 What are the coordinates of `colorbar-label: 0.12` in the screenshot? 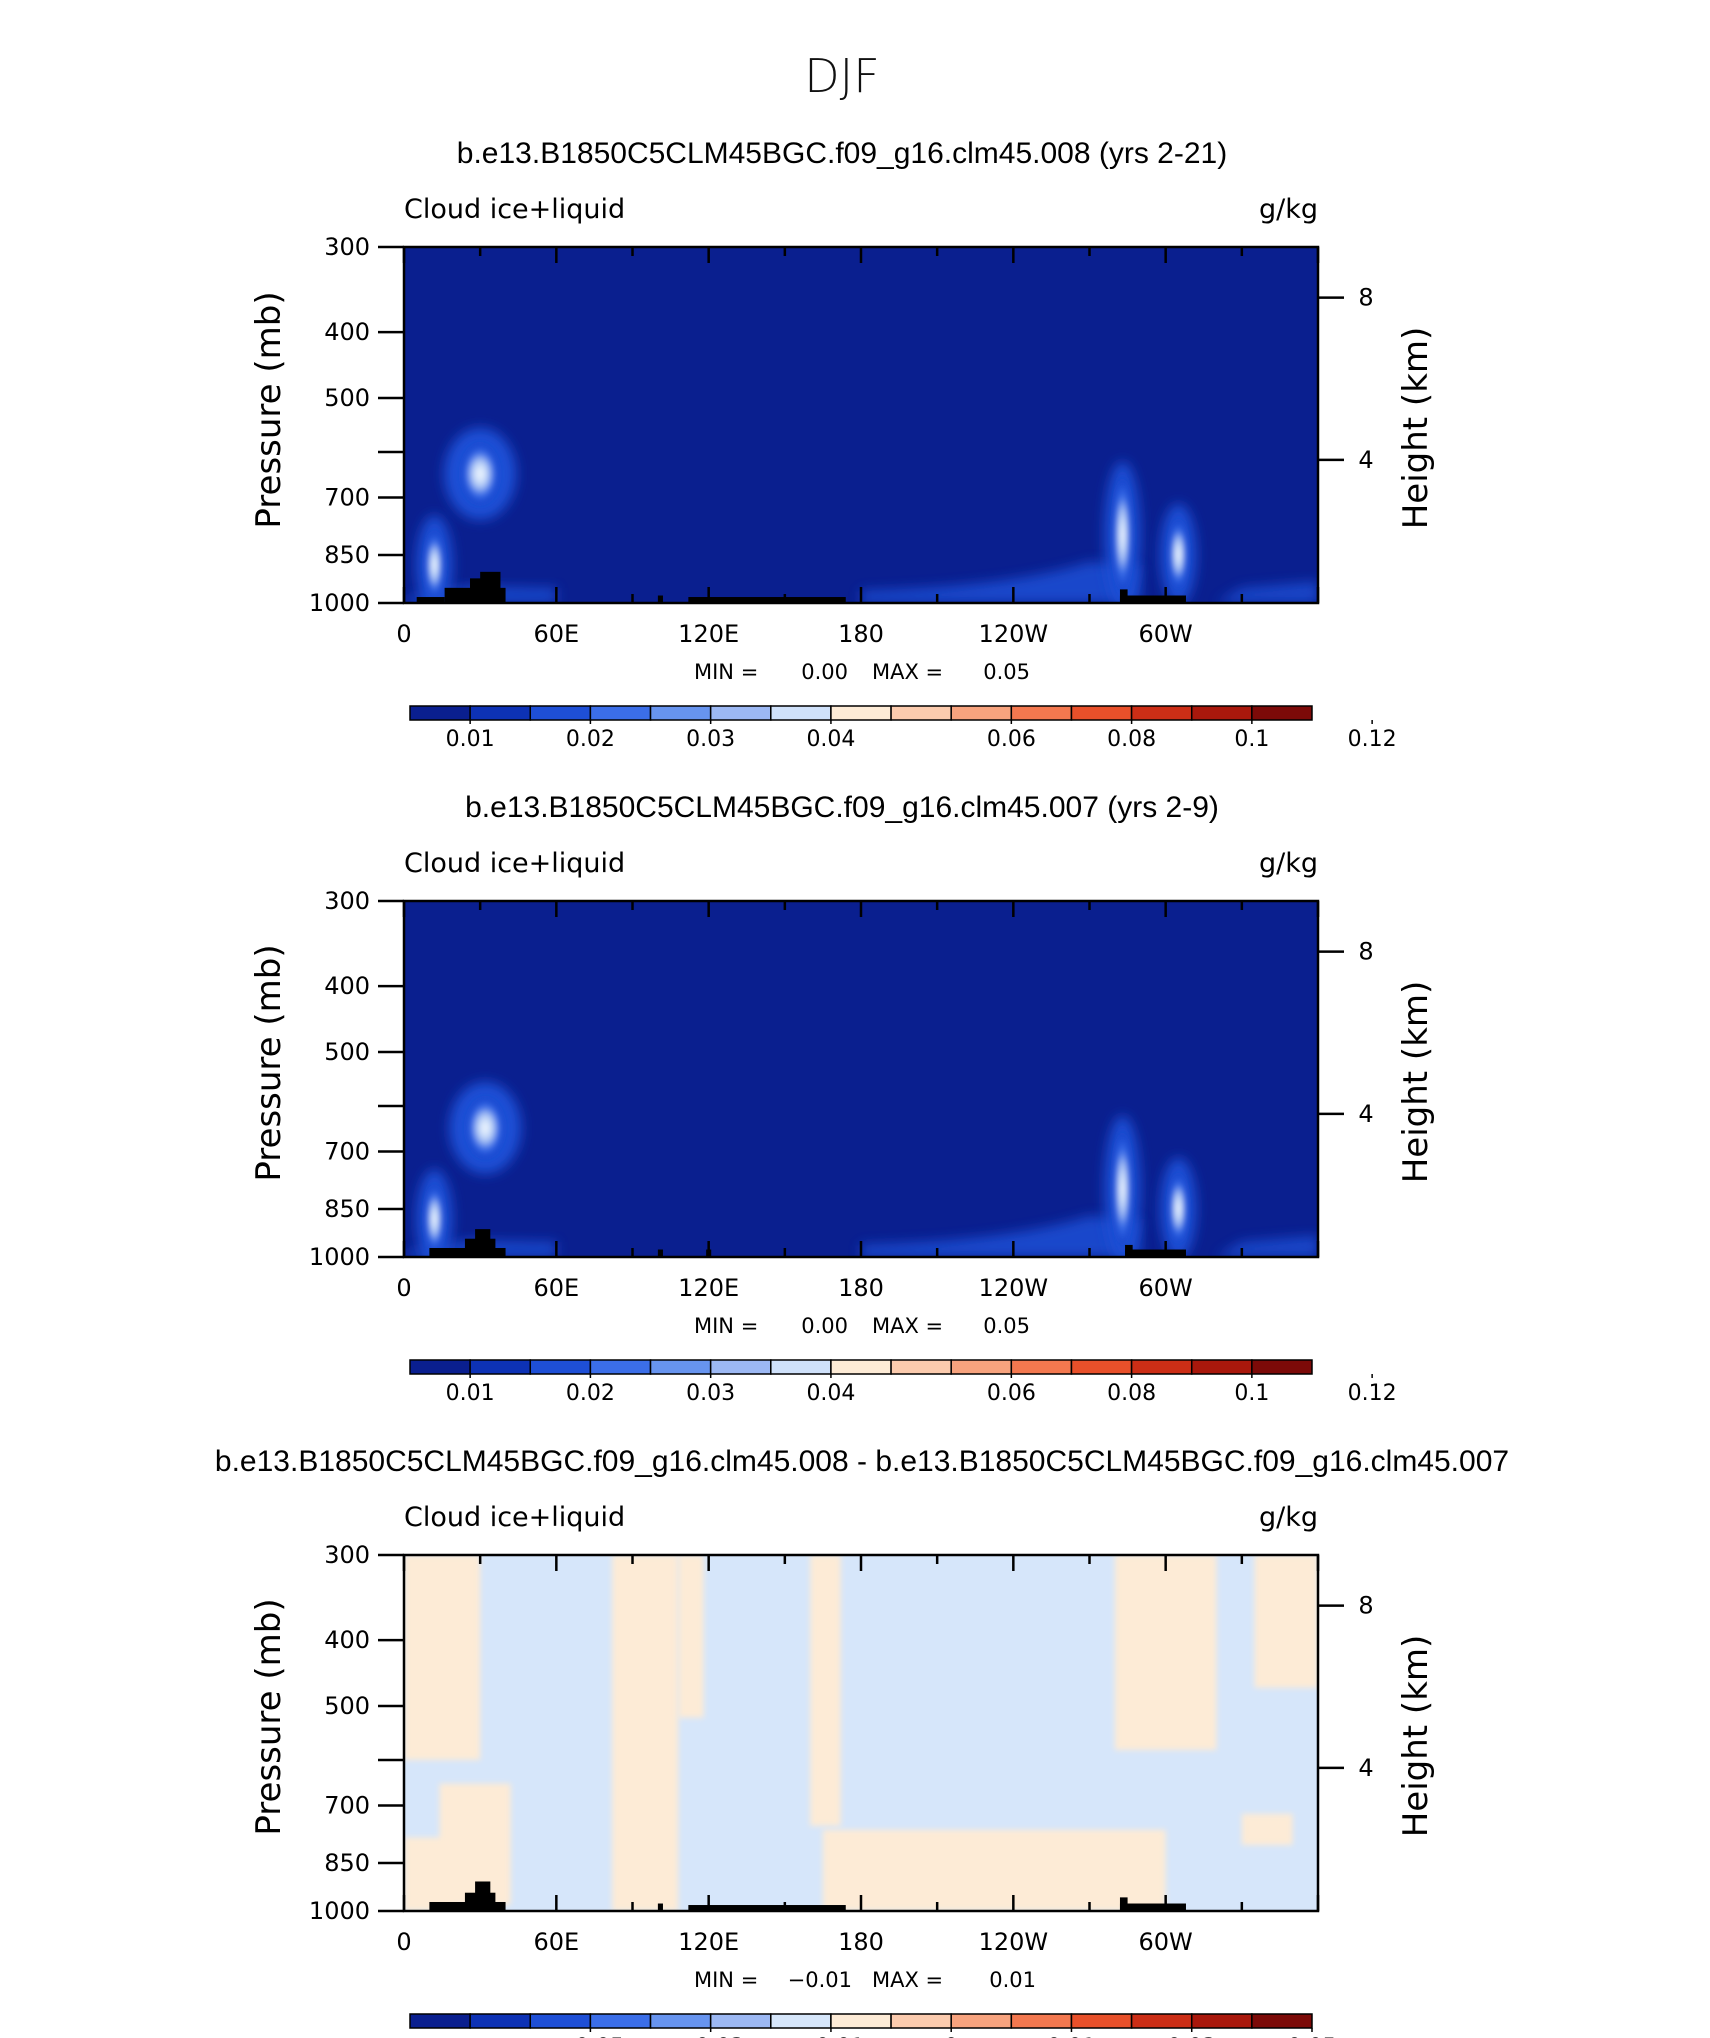 It's located at (1372, 739).